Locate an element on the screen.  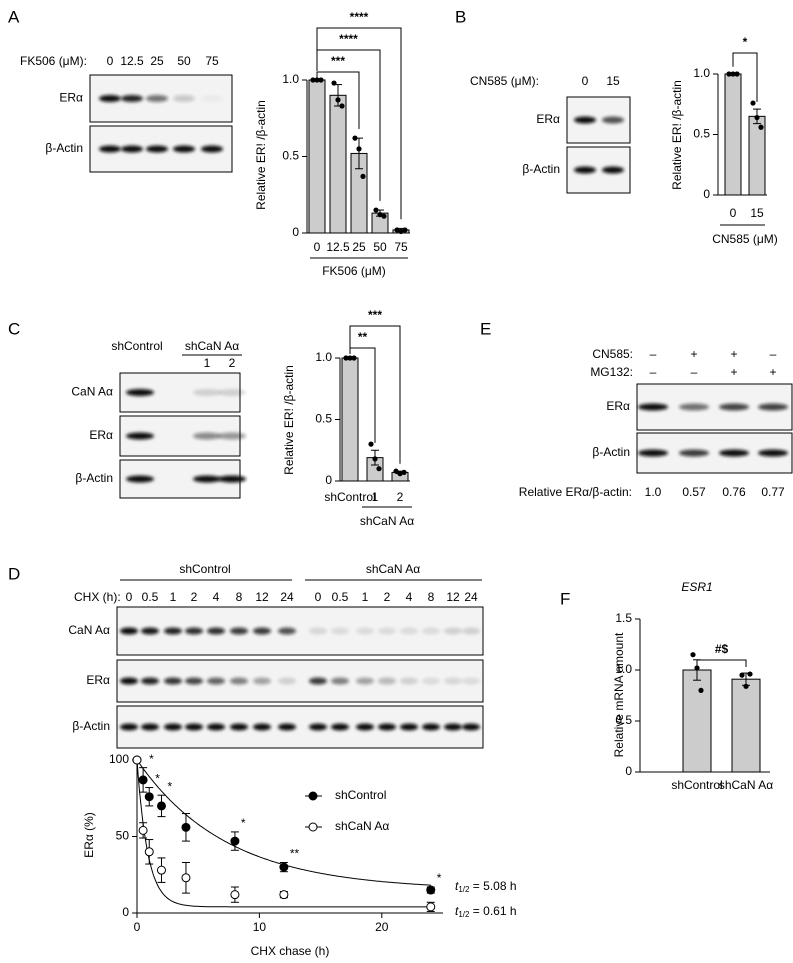
group-label: shCaN Aα is located at coordinates (212, 346).